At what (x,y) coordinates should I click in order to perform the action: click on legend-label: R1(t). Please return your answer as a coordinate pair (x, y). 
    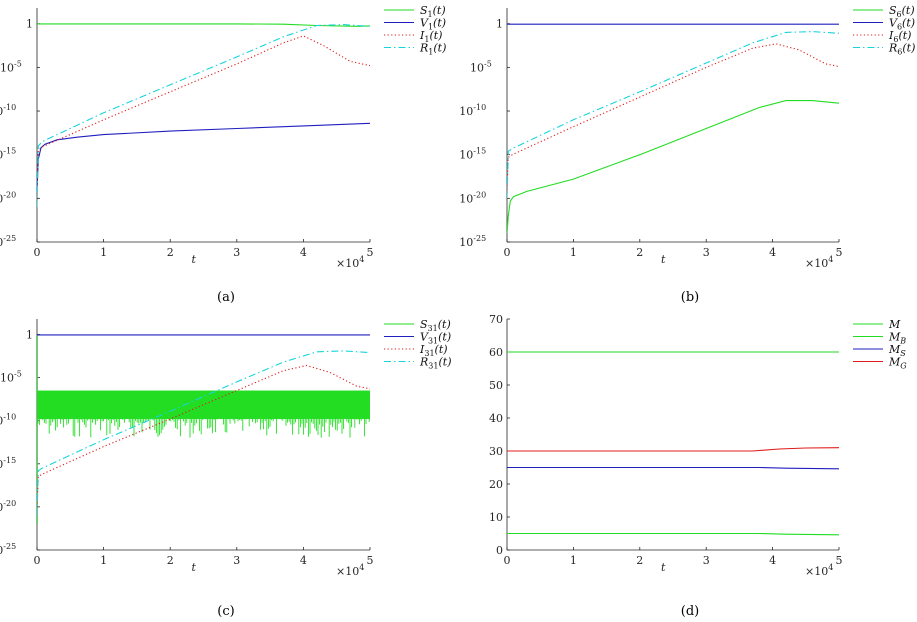
    Looking at the image, I should click on (432, 49).